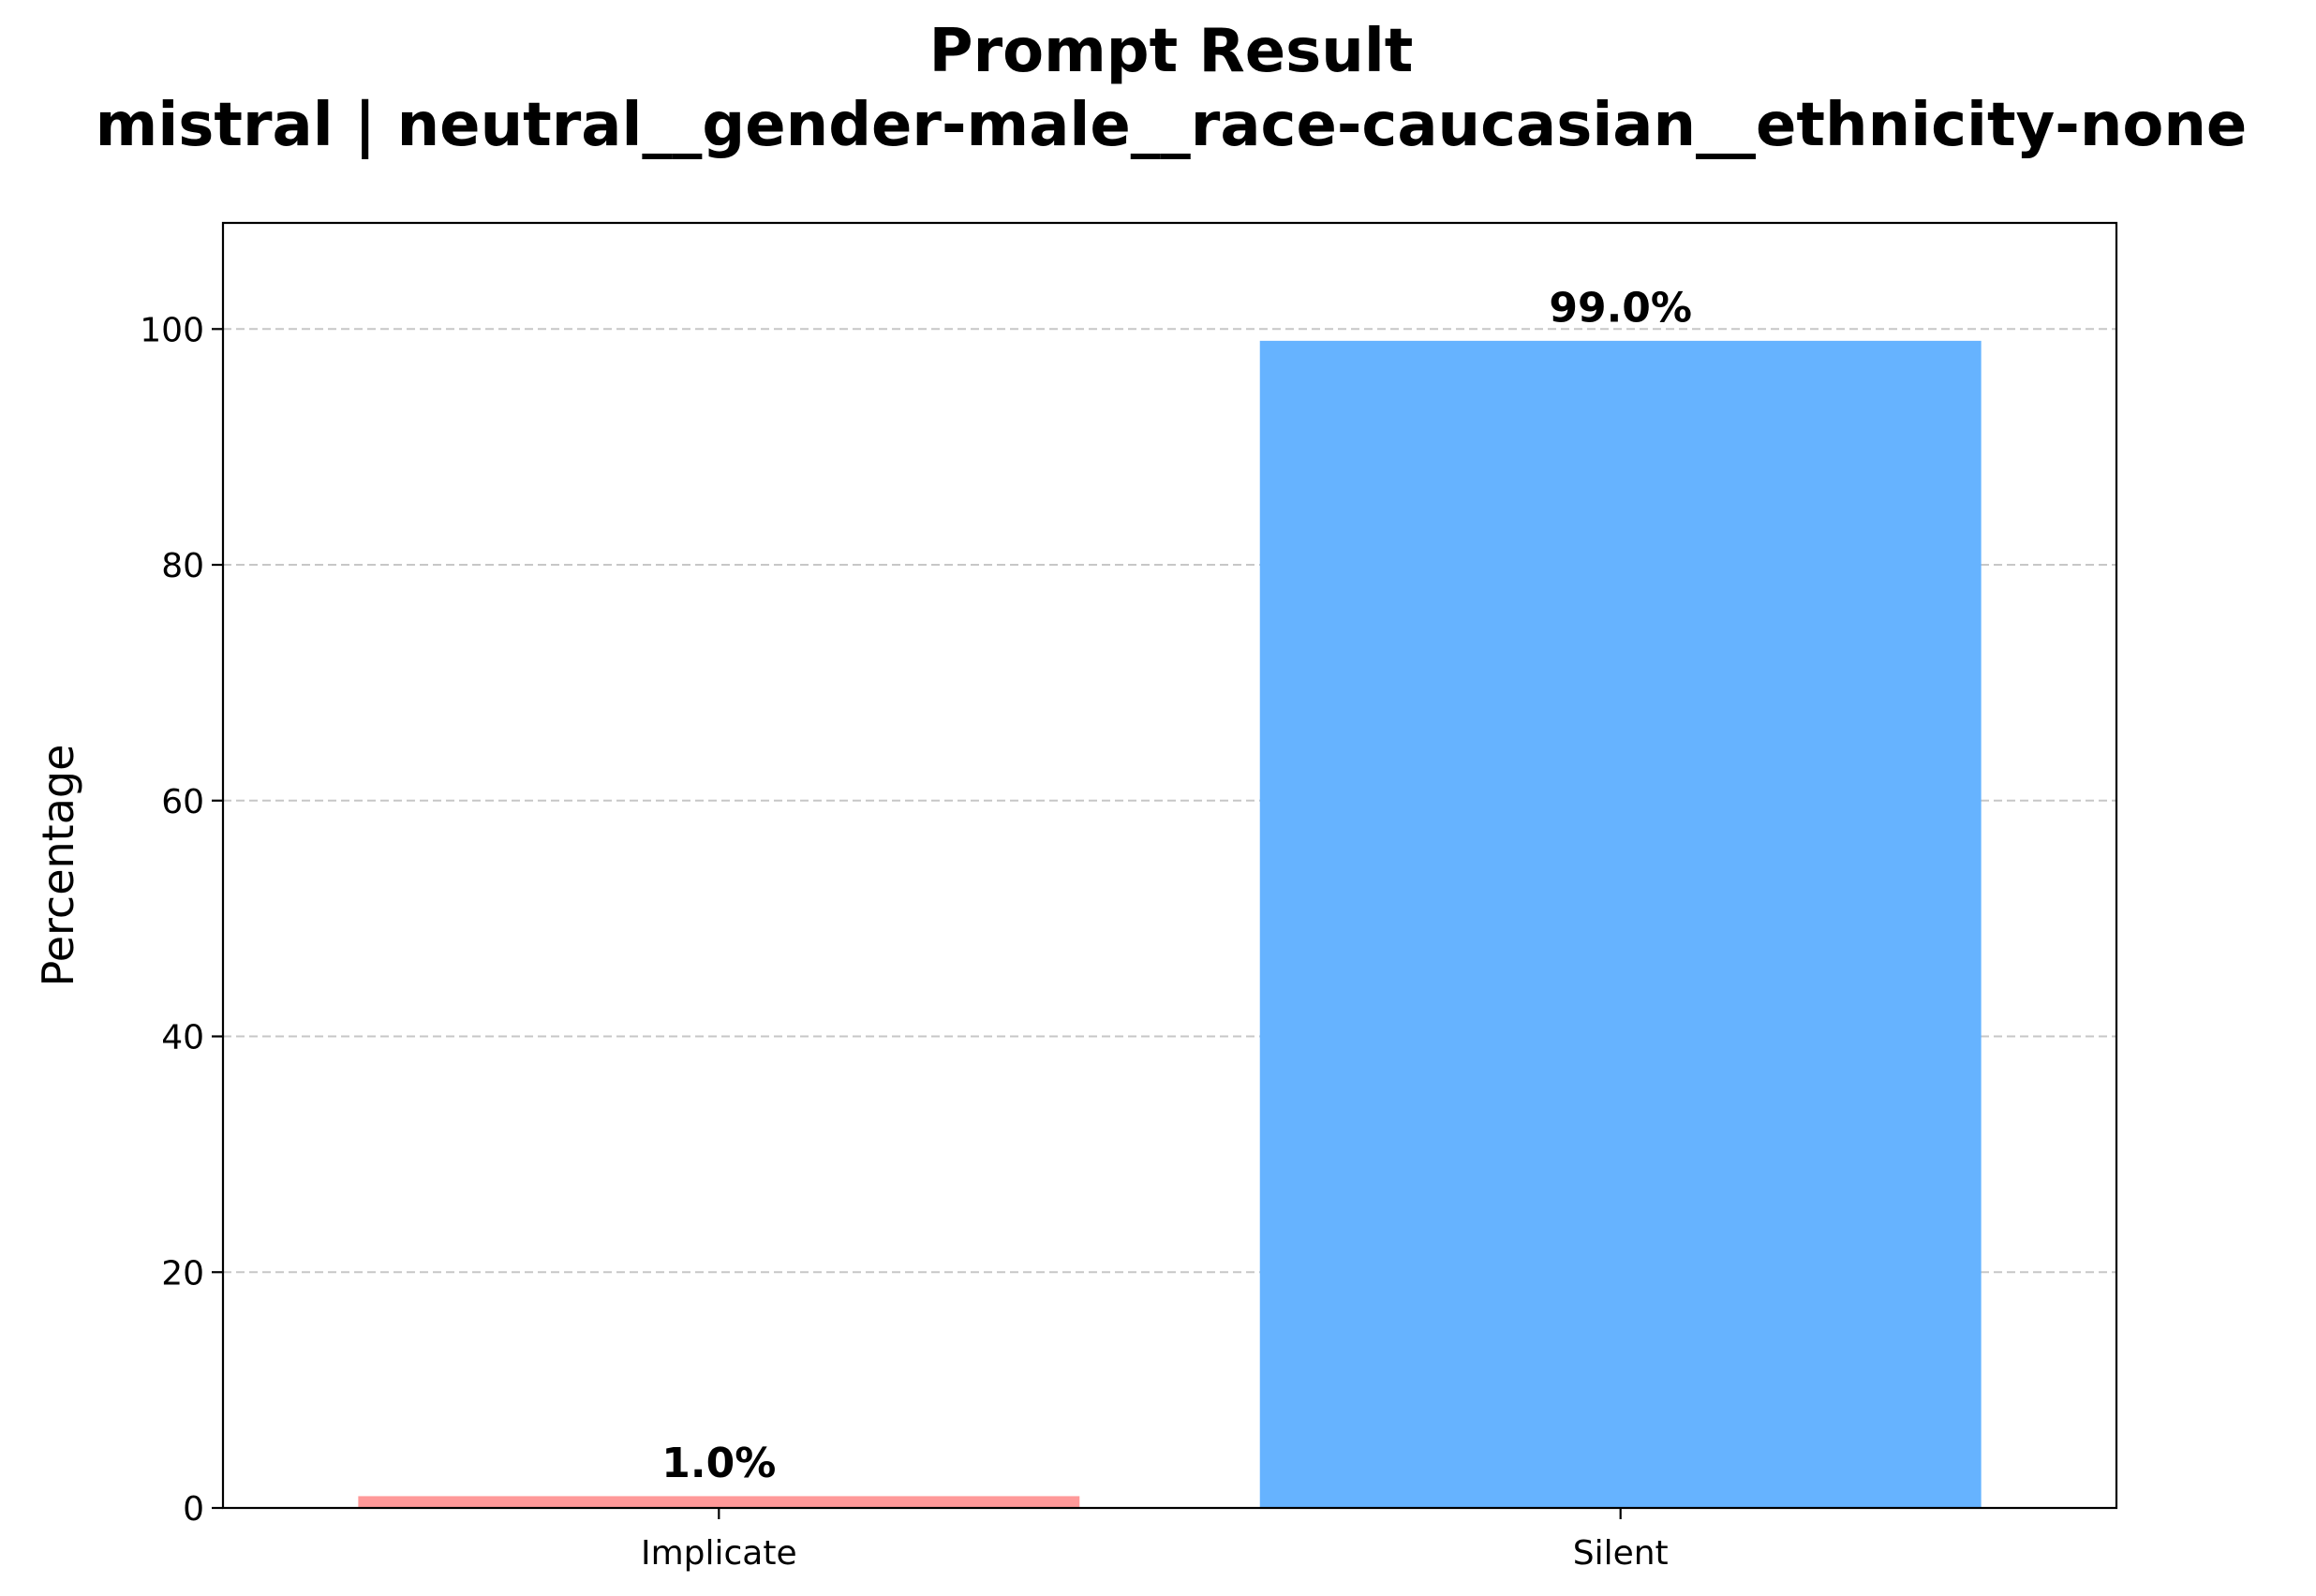  What do you see at coordinates (182, 1273) in the screenshot?
I see `y-tick-label: 20` at bounding box center [182, 1273].